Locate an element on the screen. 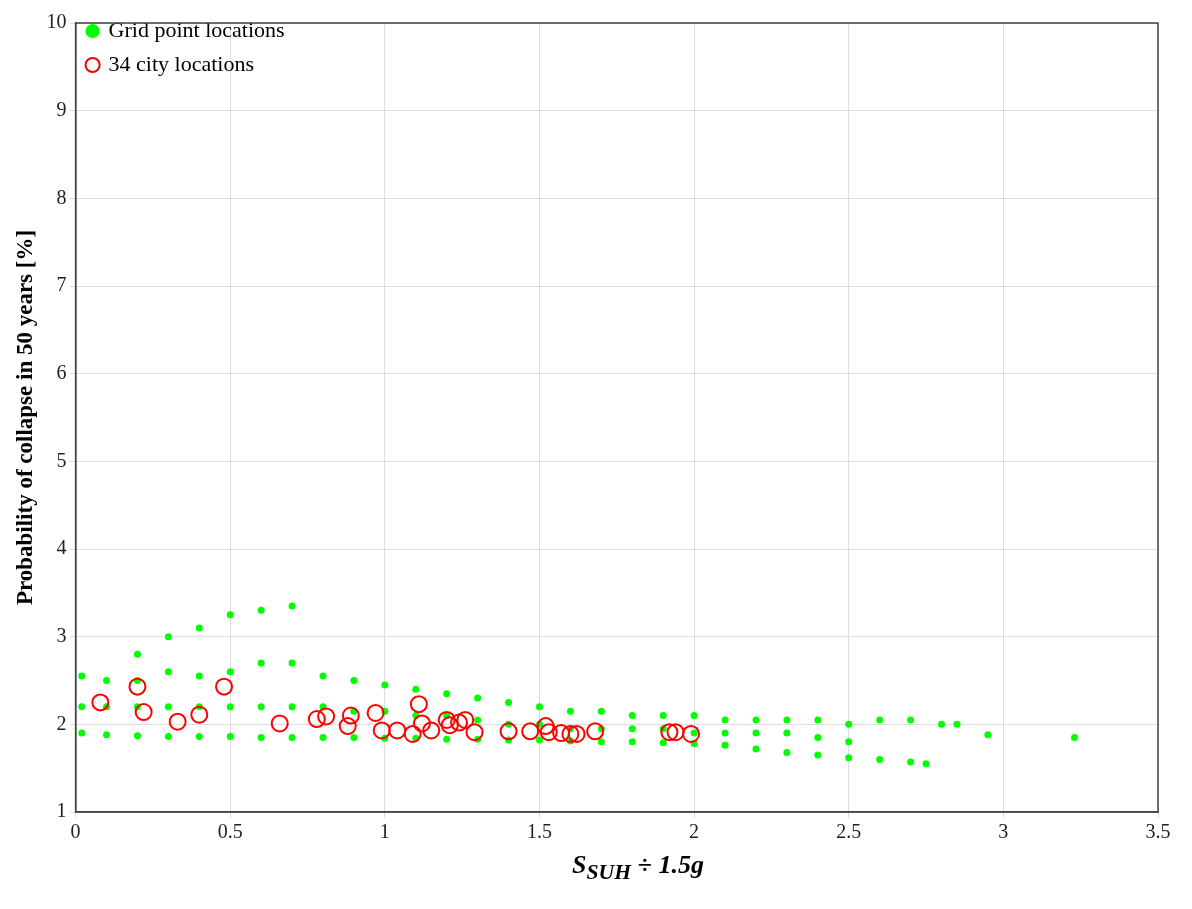 This screenshot has height=909, width=1192. x-tick-label: 2 is located at coordinates (694, 831).